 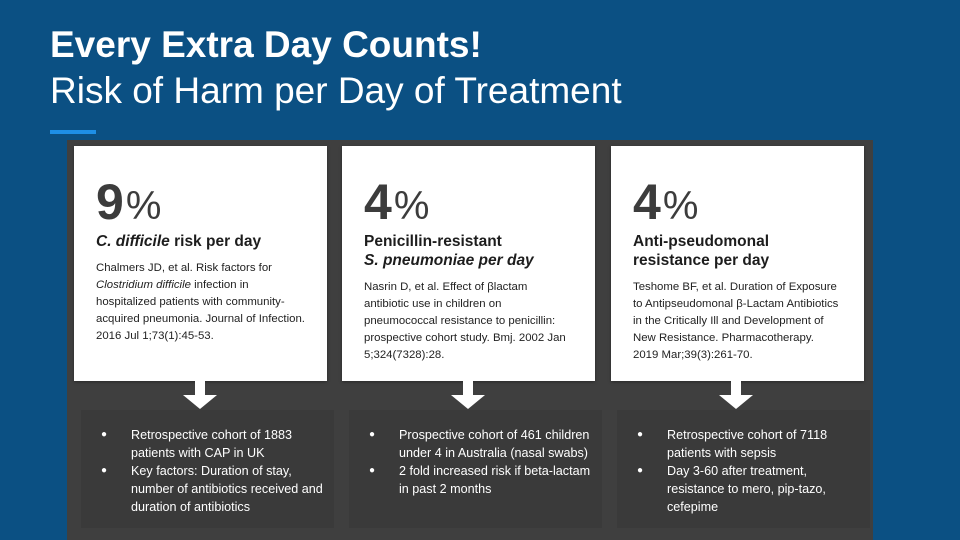 What do you see at coordinates (336, 90) in the screenshot?
I see `title-line-2: Risk of Harm per Day of Treatment` at bounding box center [336, 90].